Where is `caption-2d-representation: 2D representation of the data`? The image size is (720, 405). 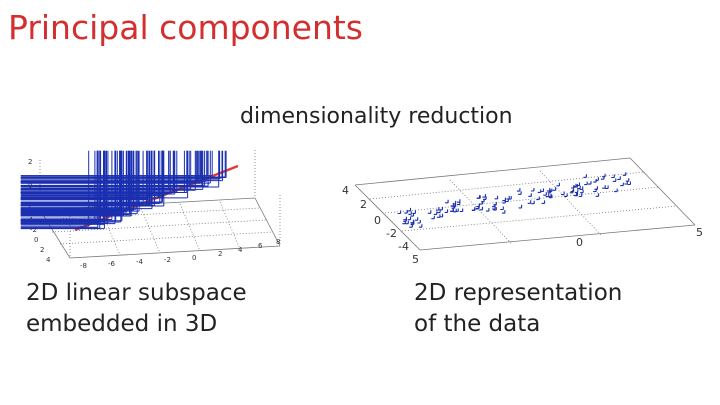 caption-2d-representation: 2D representation of the data is located at coordinates (518, 309).